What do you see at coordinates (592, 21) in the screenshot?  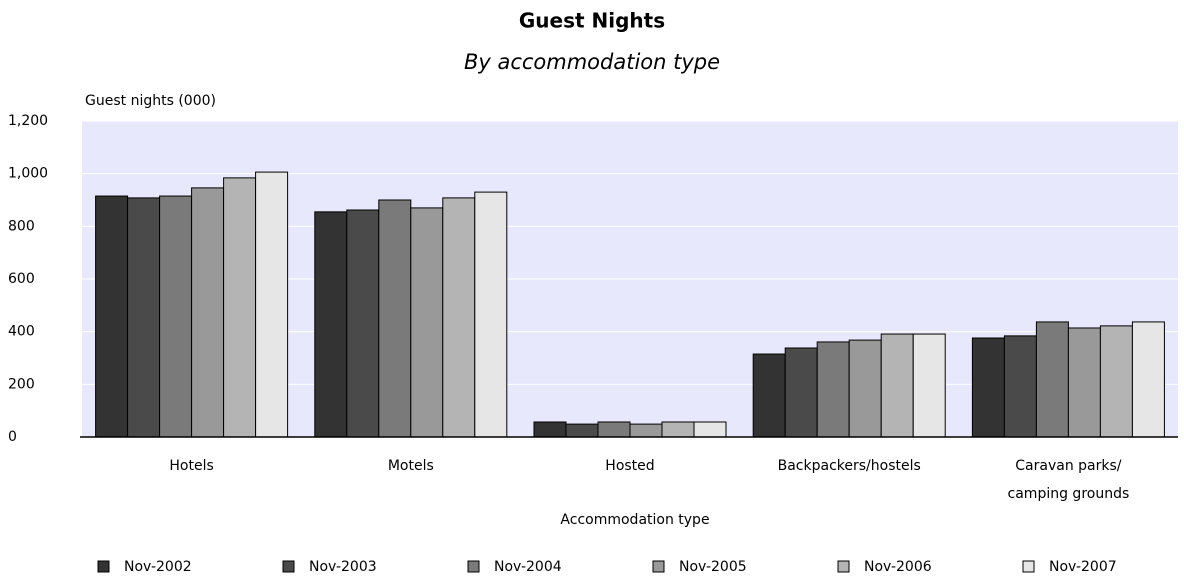 I see `chart-title: Guest Nights` at bounding box center [592, 21].